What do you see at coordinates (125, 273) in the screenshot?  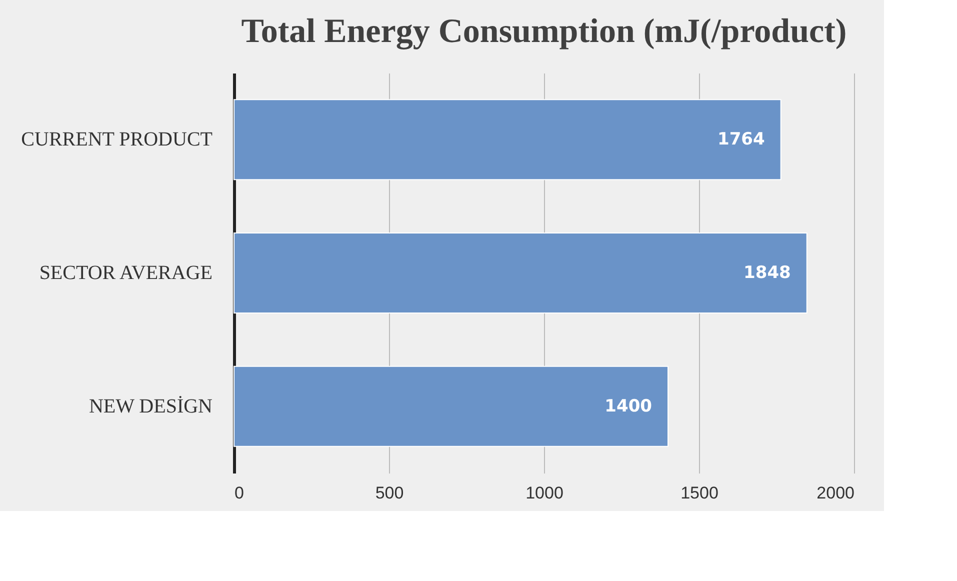 I see `y-tick-label: SECTOR AVERAGE` at bounding box center [125, 273].